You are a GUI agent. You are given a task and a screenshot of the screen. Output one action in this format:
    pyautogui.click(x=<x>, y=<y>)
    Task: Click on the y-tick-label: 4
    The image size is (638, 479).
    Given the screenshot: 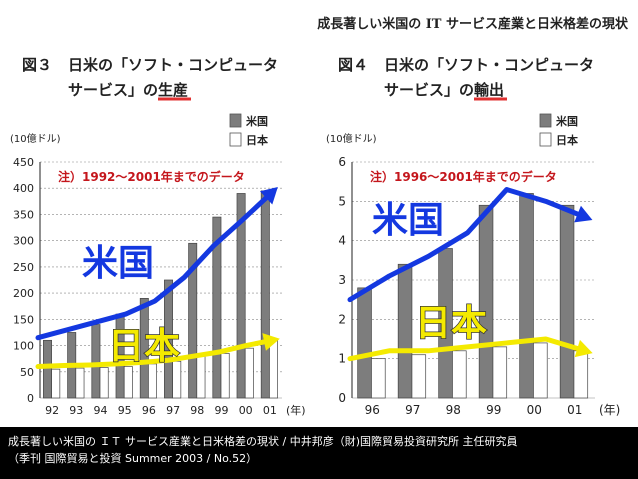 What is the action you would take?
    pyautogui.click(x=342, y=241)
    